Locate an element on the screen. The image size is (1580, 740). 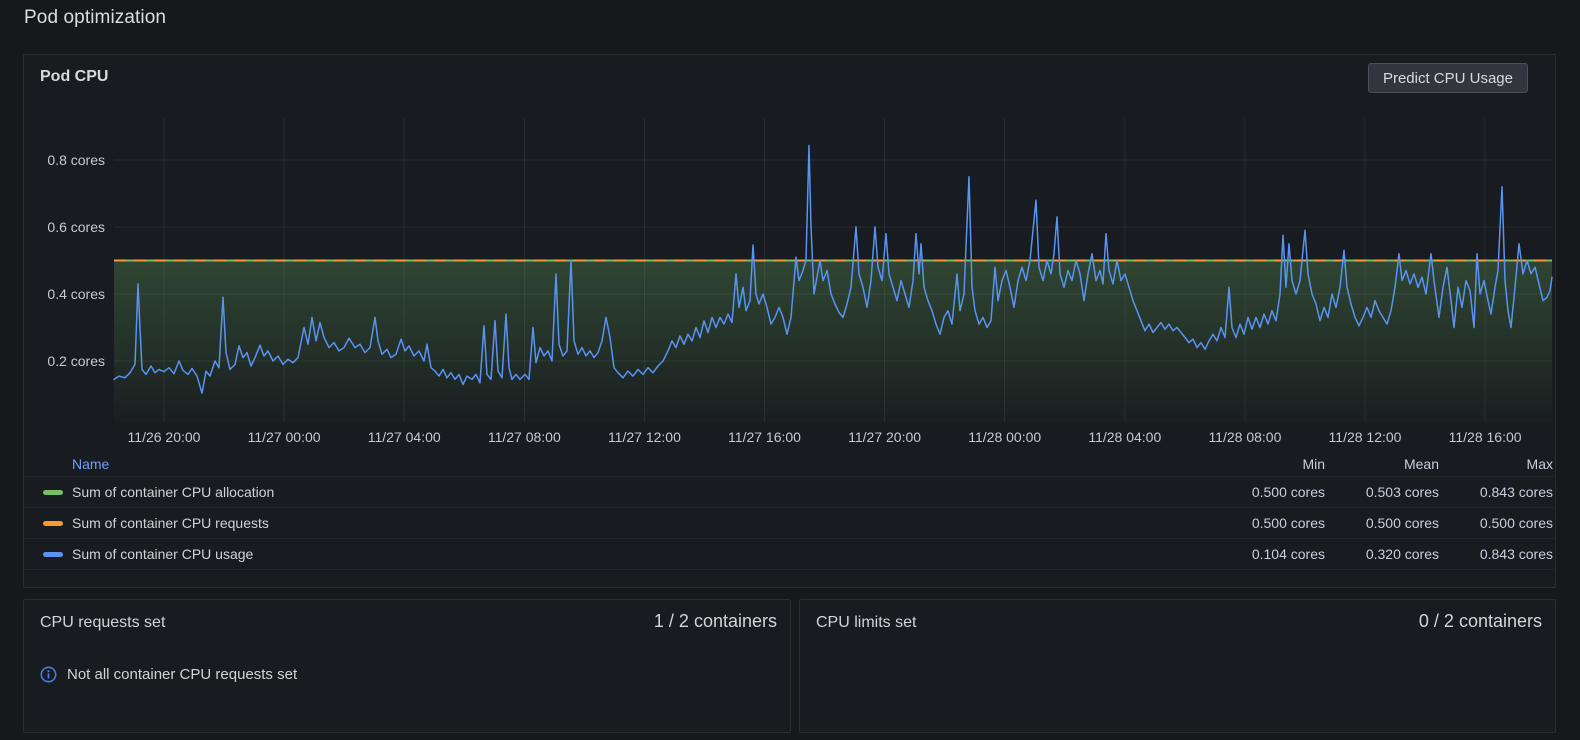
svg-text: 11/27 20:00 is located at coordinates (884, 437).